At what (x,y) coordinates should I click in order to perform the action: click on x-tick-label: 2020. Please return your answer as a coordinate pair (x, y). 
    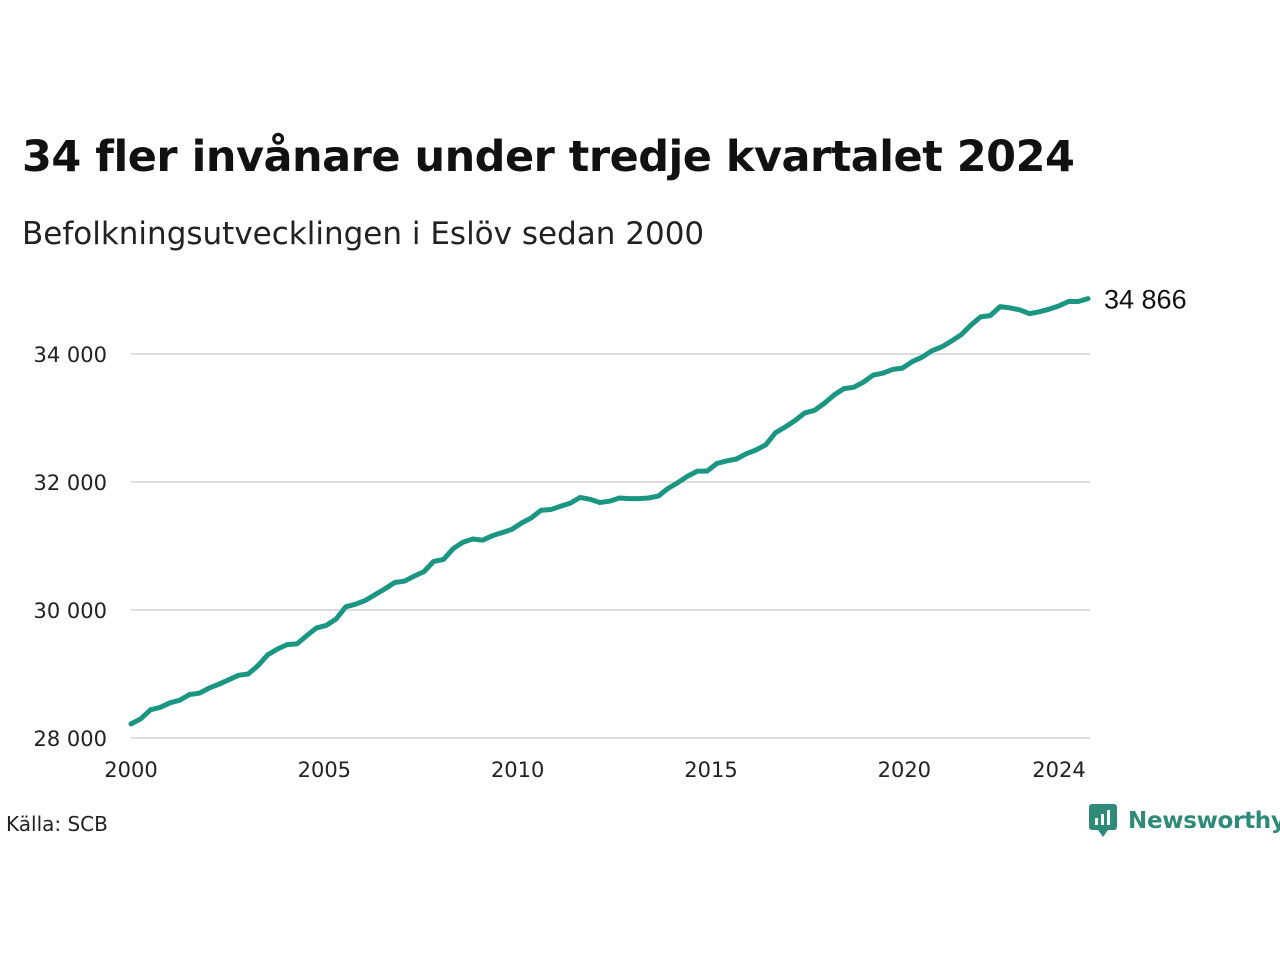
    Looking at the image, I should click on (904, 770).